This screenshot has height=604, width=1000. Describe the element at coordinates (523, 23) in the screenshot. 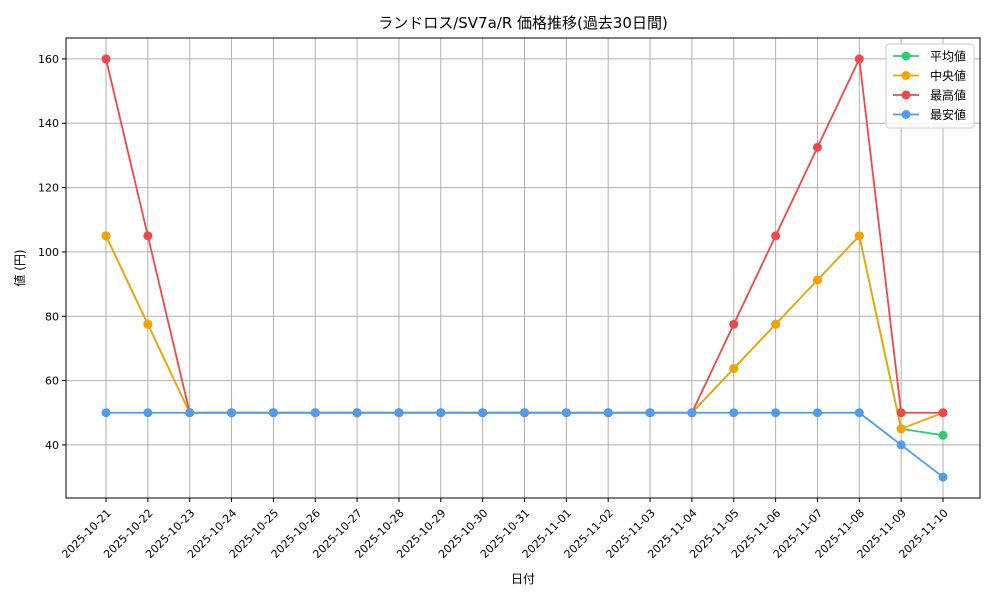

I see `chart-title: ランドロス/SV7a/R 価格推移(過去30日間)` at that location.